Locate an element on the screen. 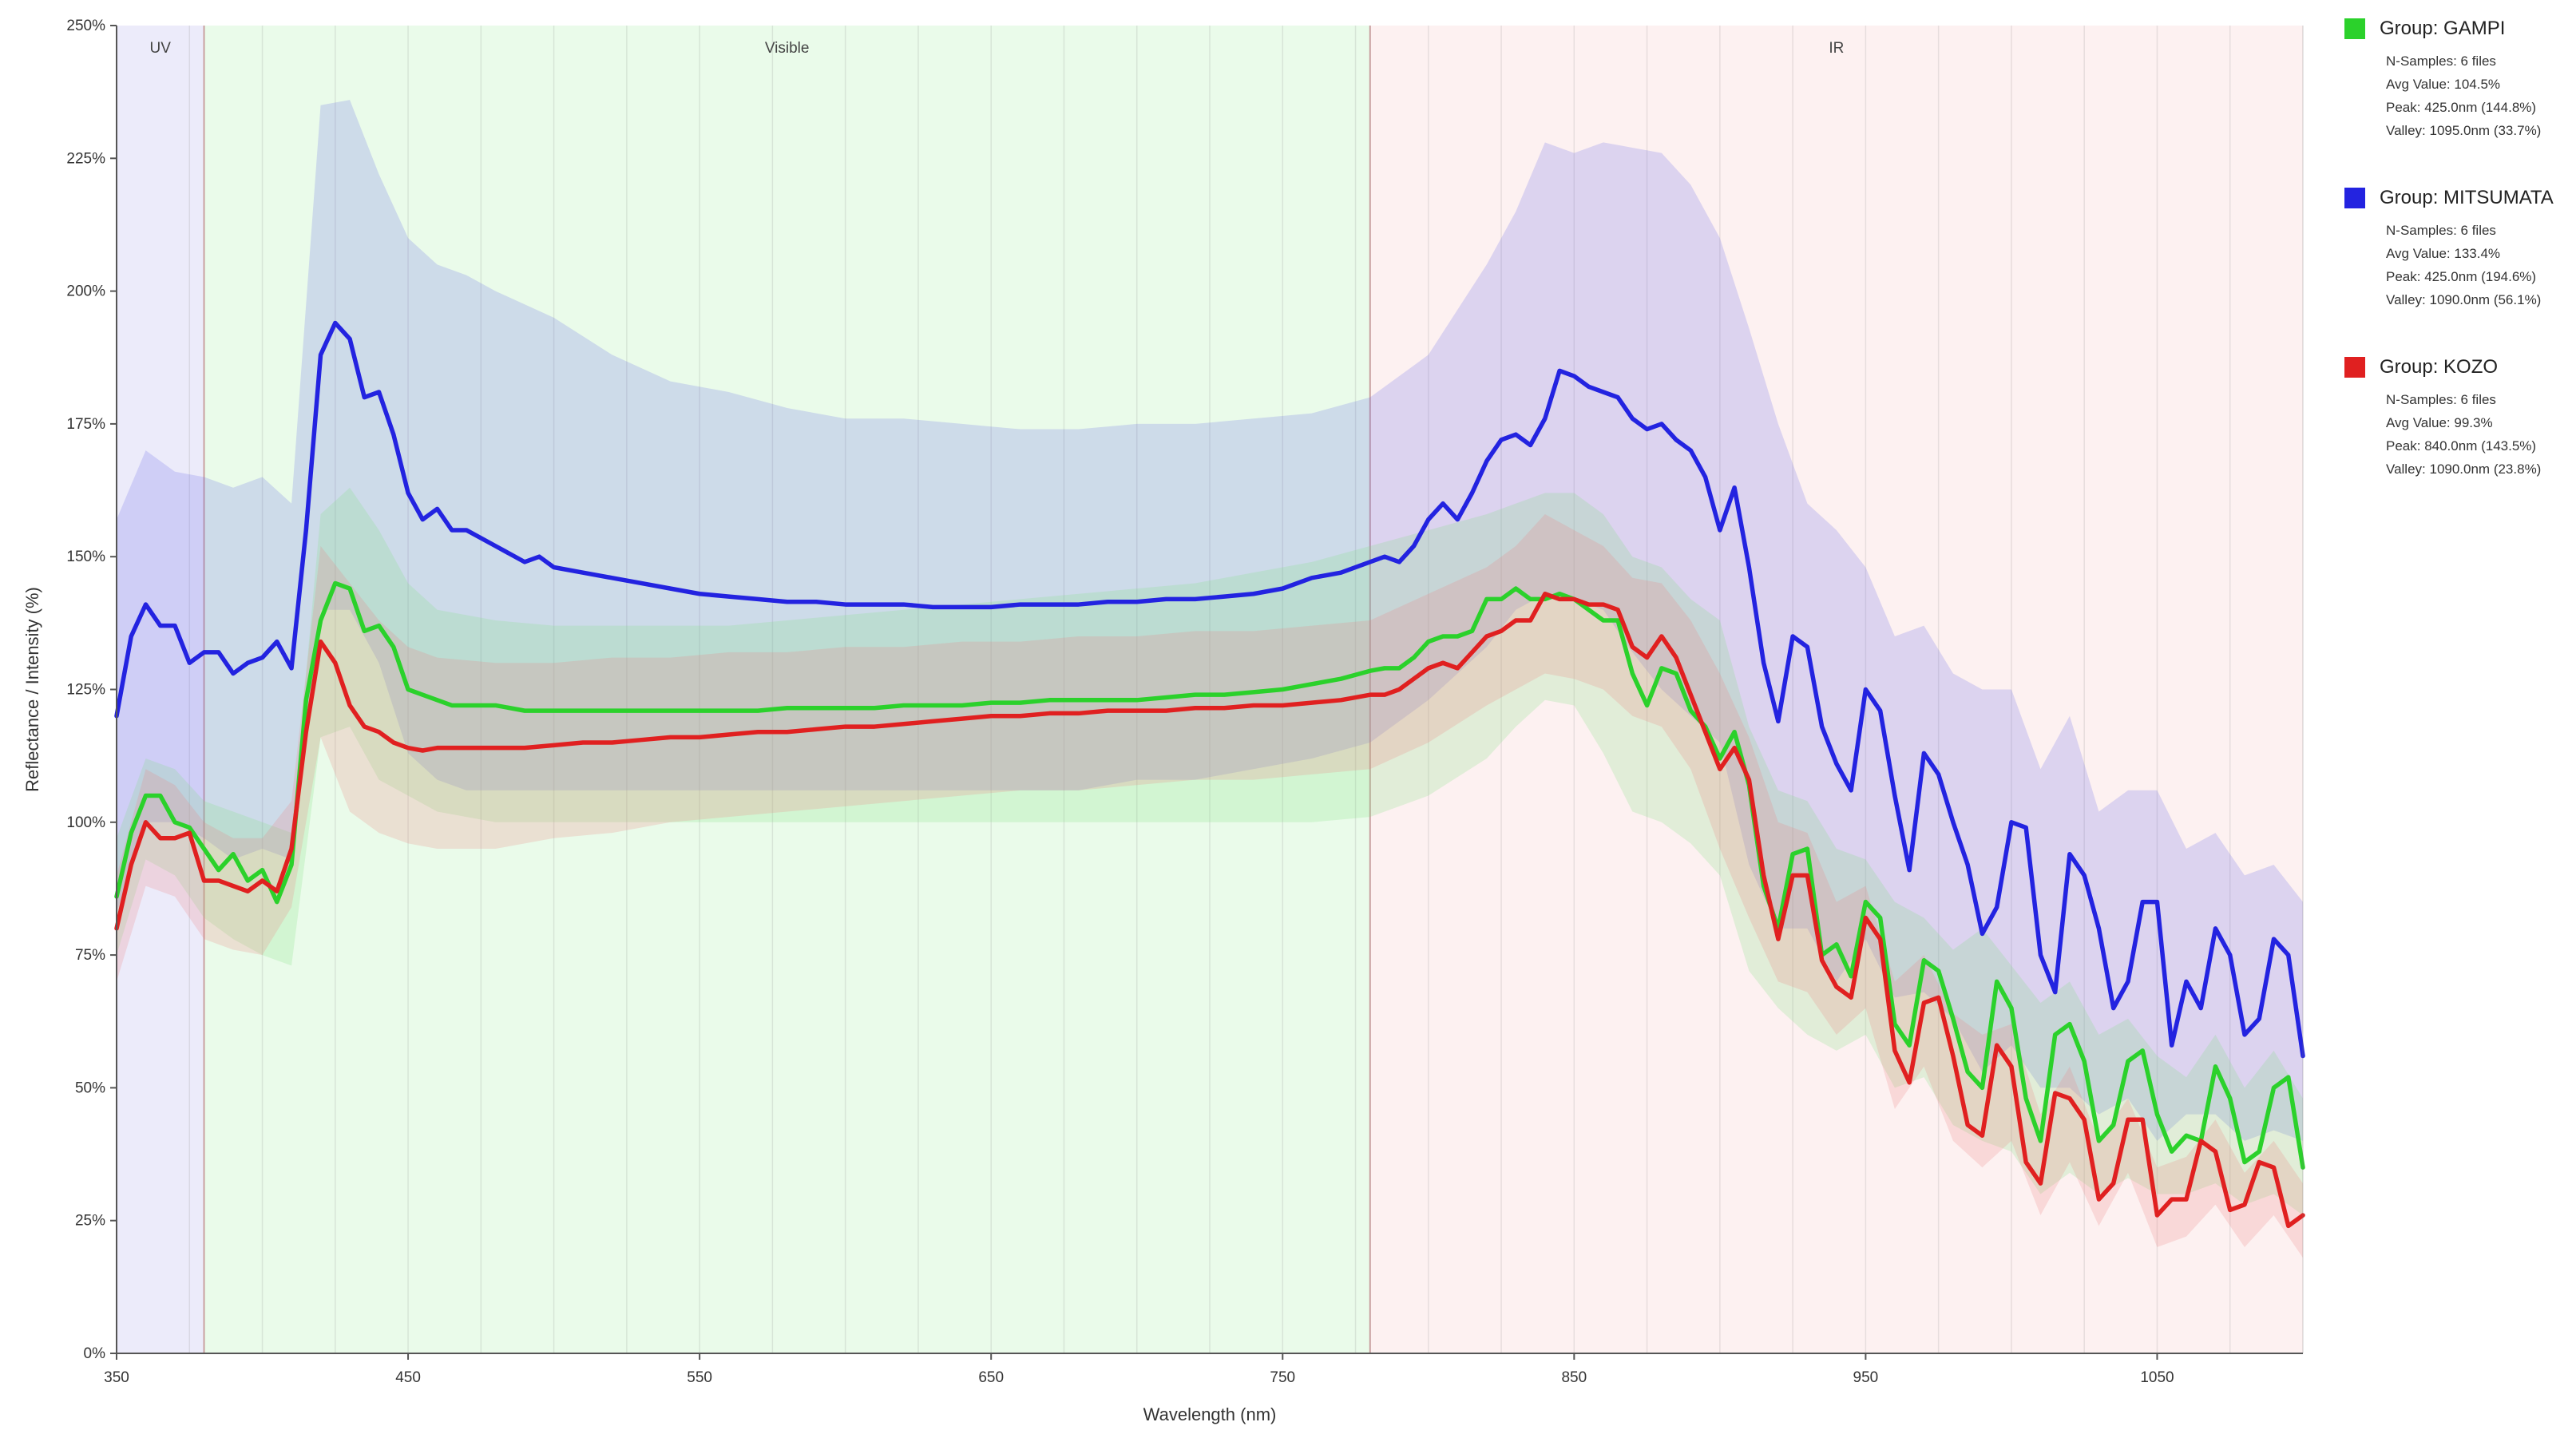 The height and width of the screenshot is (1434, 2576). legend-peak: Peak: 425.0nm (144.8%) is located at coordinates (2462, 108).